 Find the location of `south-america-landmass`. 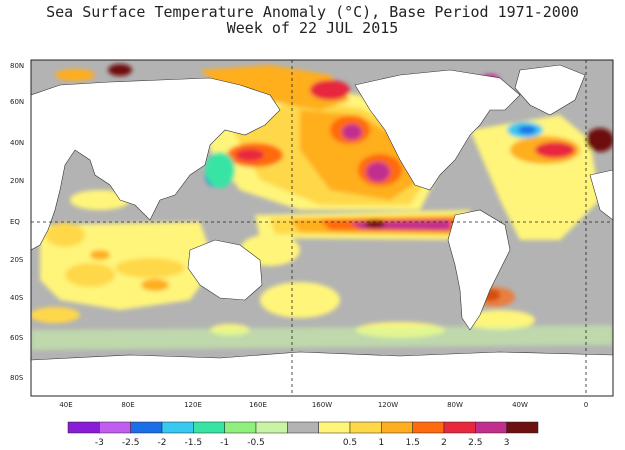

south-america-landmass is located at coordinates (479, 270).